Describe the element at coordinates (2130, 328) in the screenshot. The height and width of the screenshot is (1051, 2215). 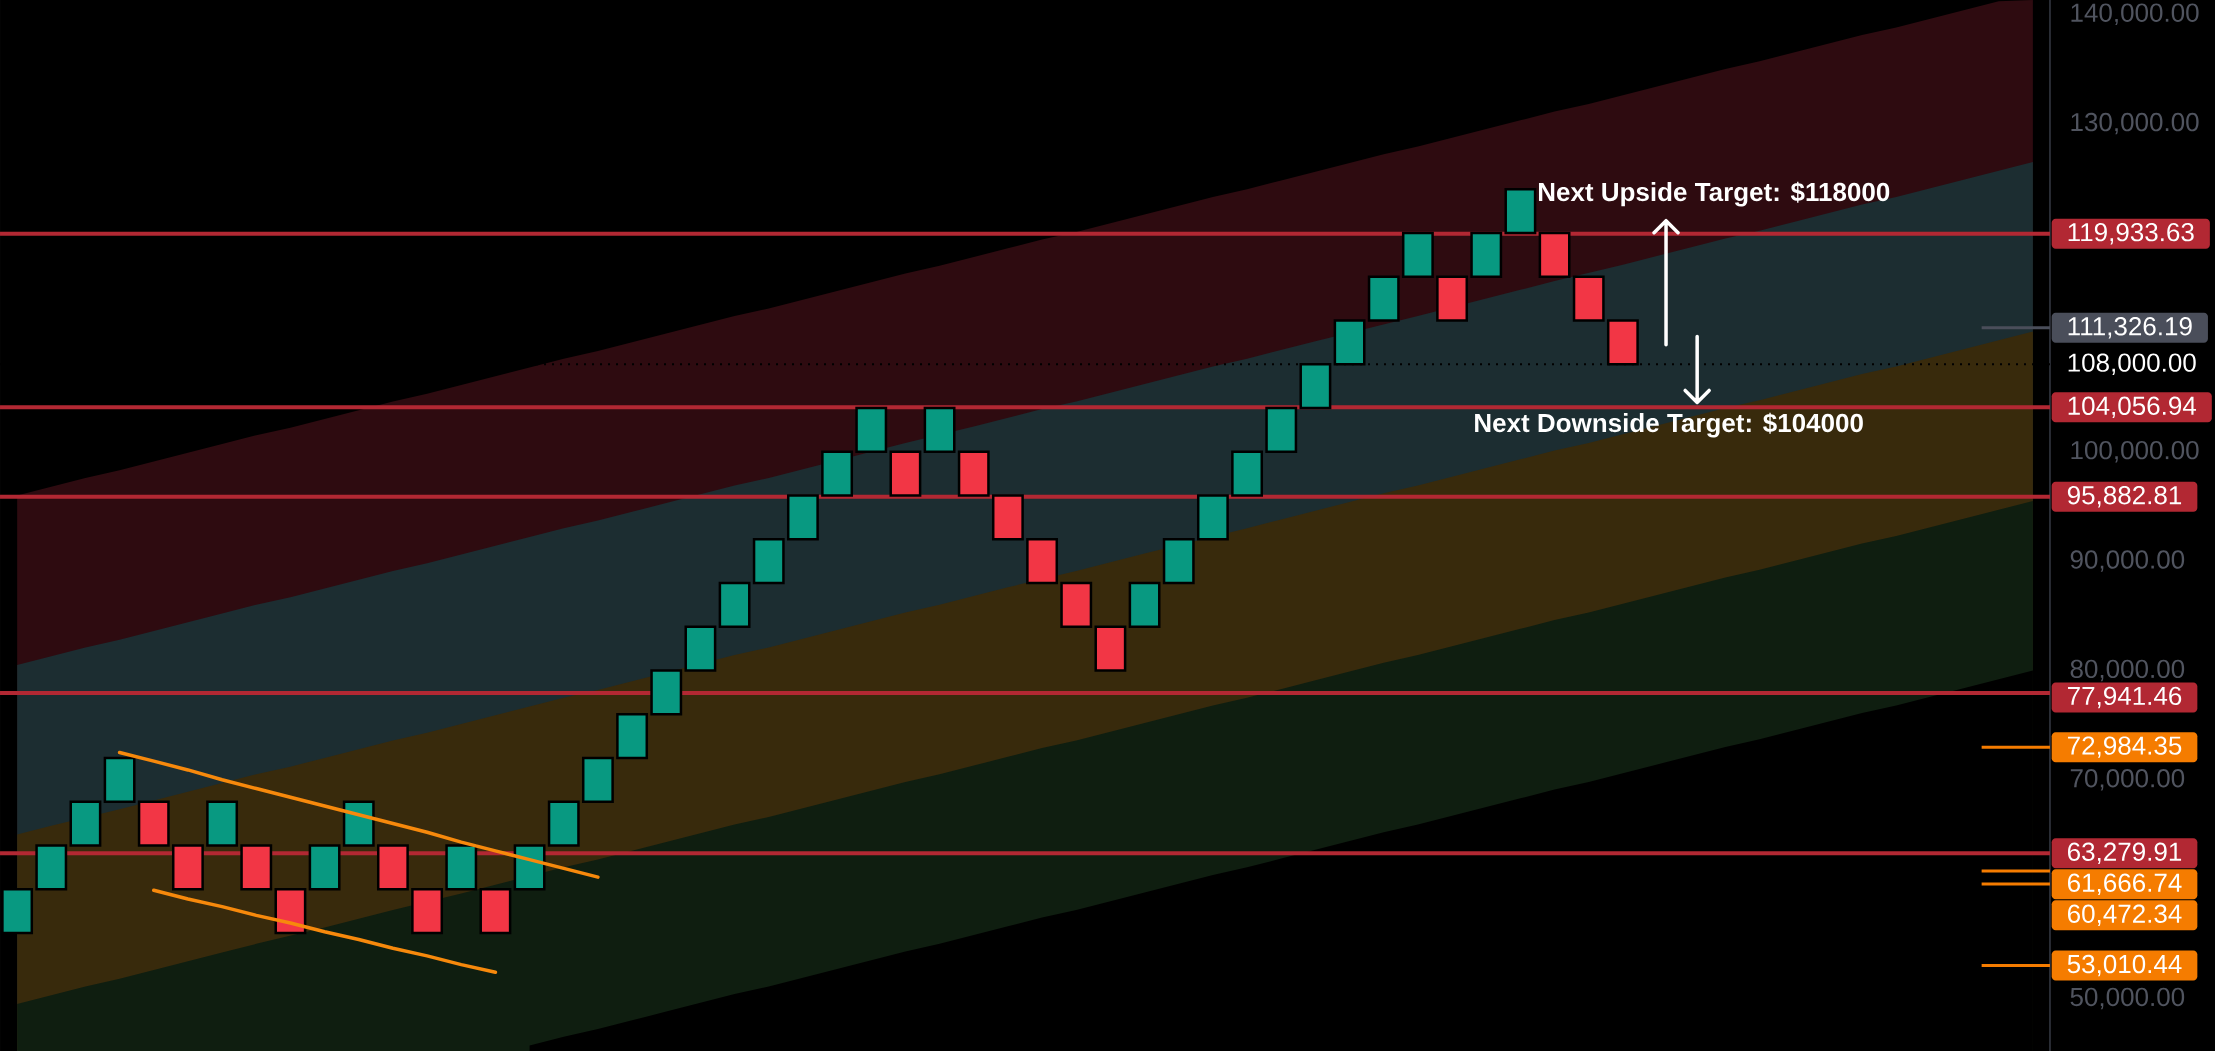
I see `ref-line-label: 111,326.19` at that location.